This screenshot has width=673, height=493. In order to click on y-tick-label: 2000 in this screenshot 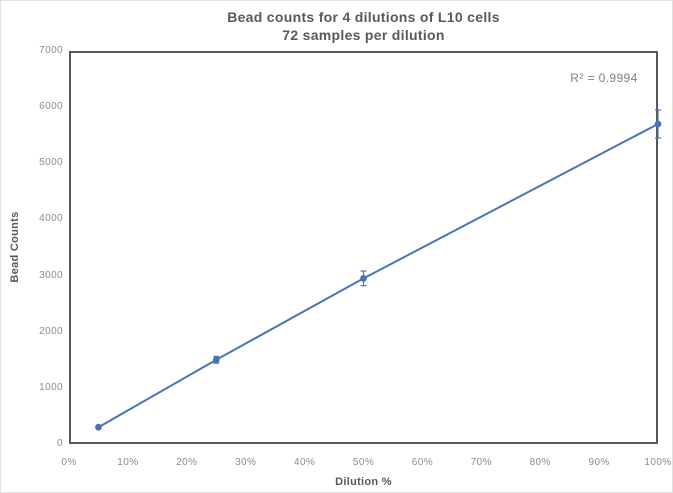, I will do `click(51, 331)`.